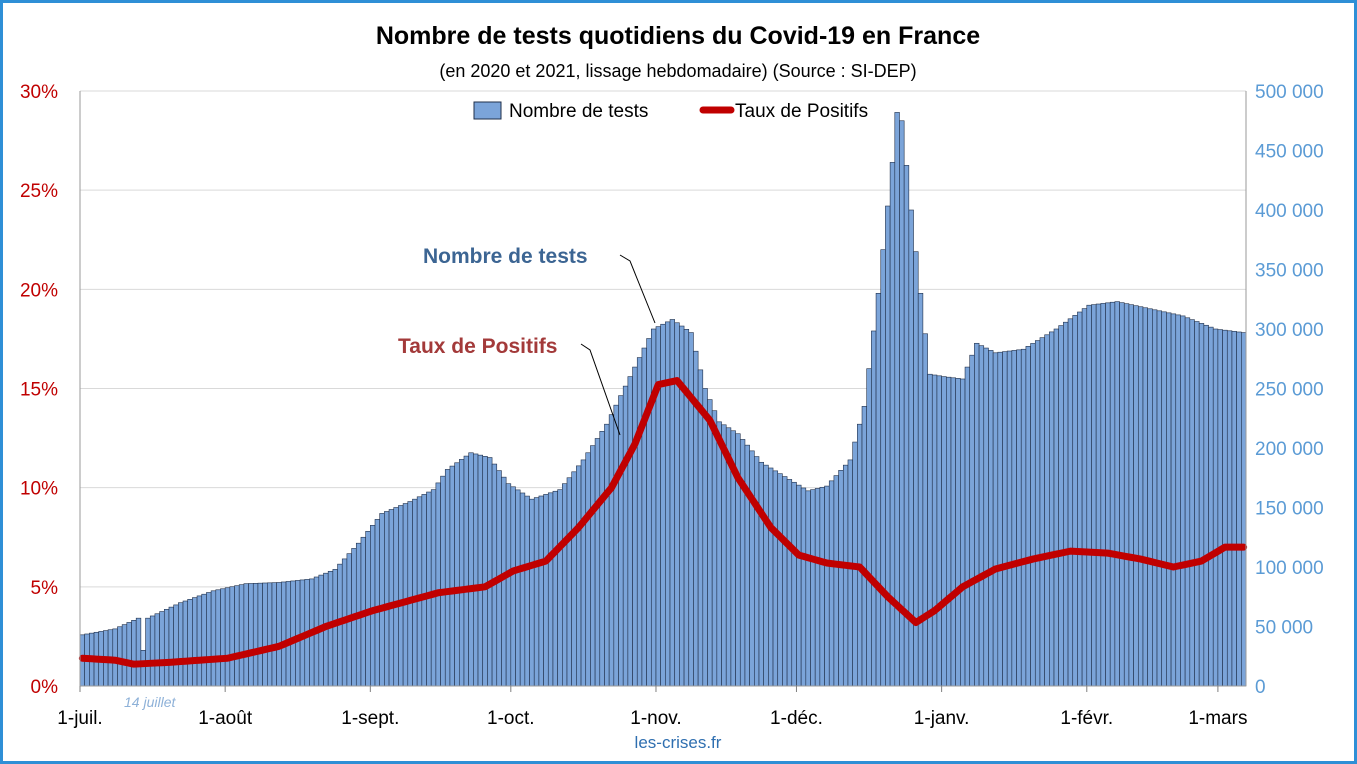 The image size is (1357, 764). I want to click on left-tick-label: 0%, so click(45, 687).